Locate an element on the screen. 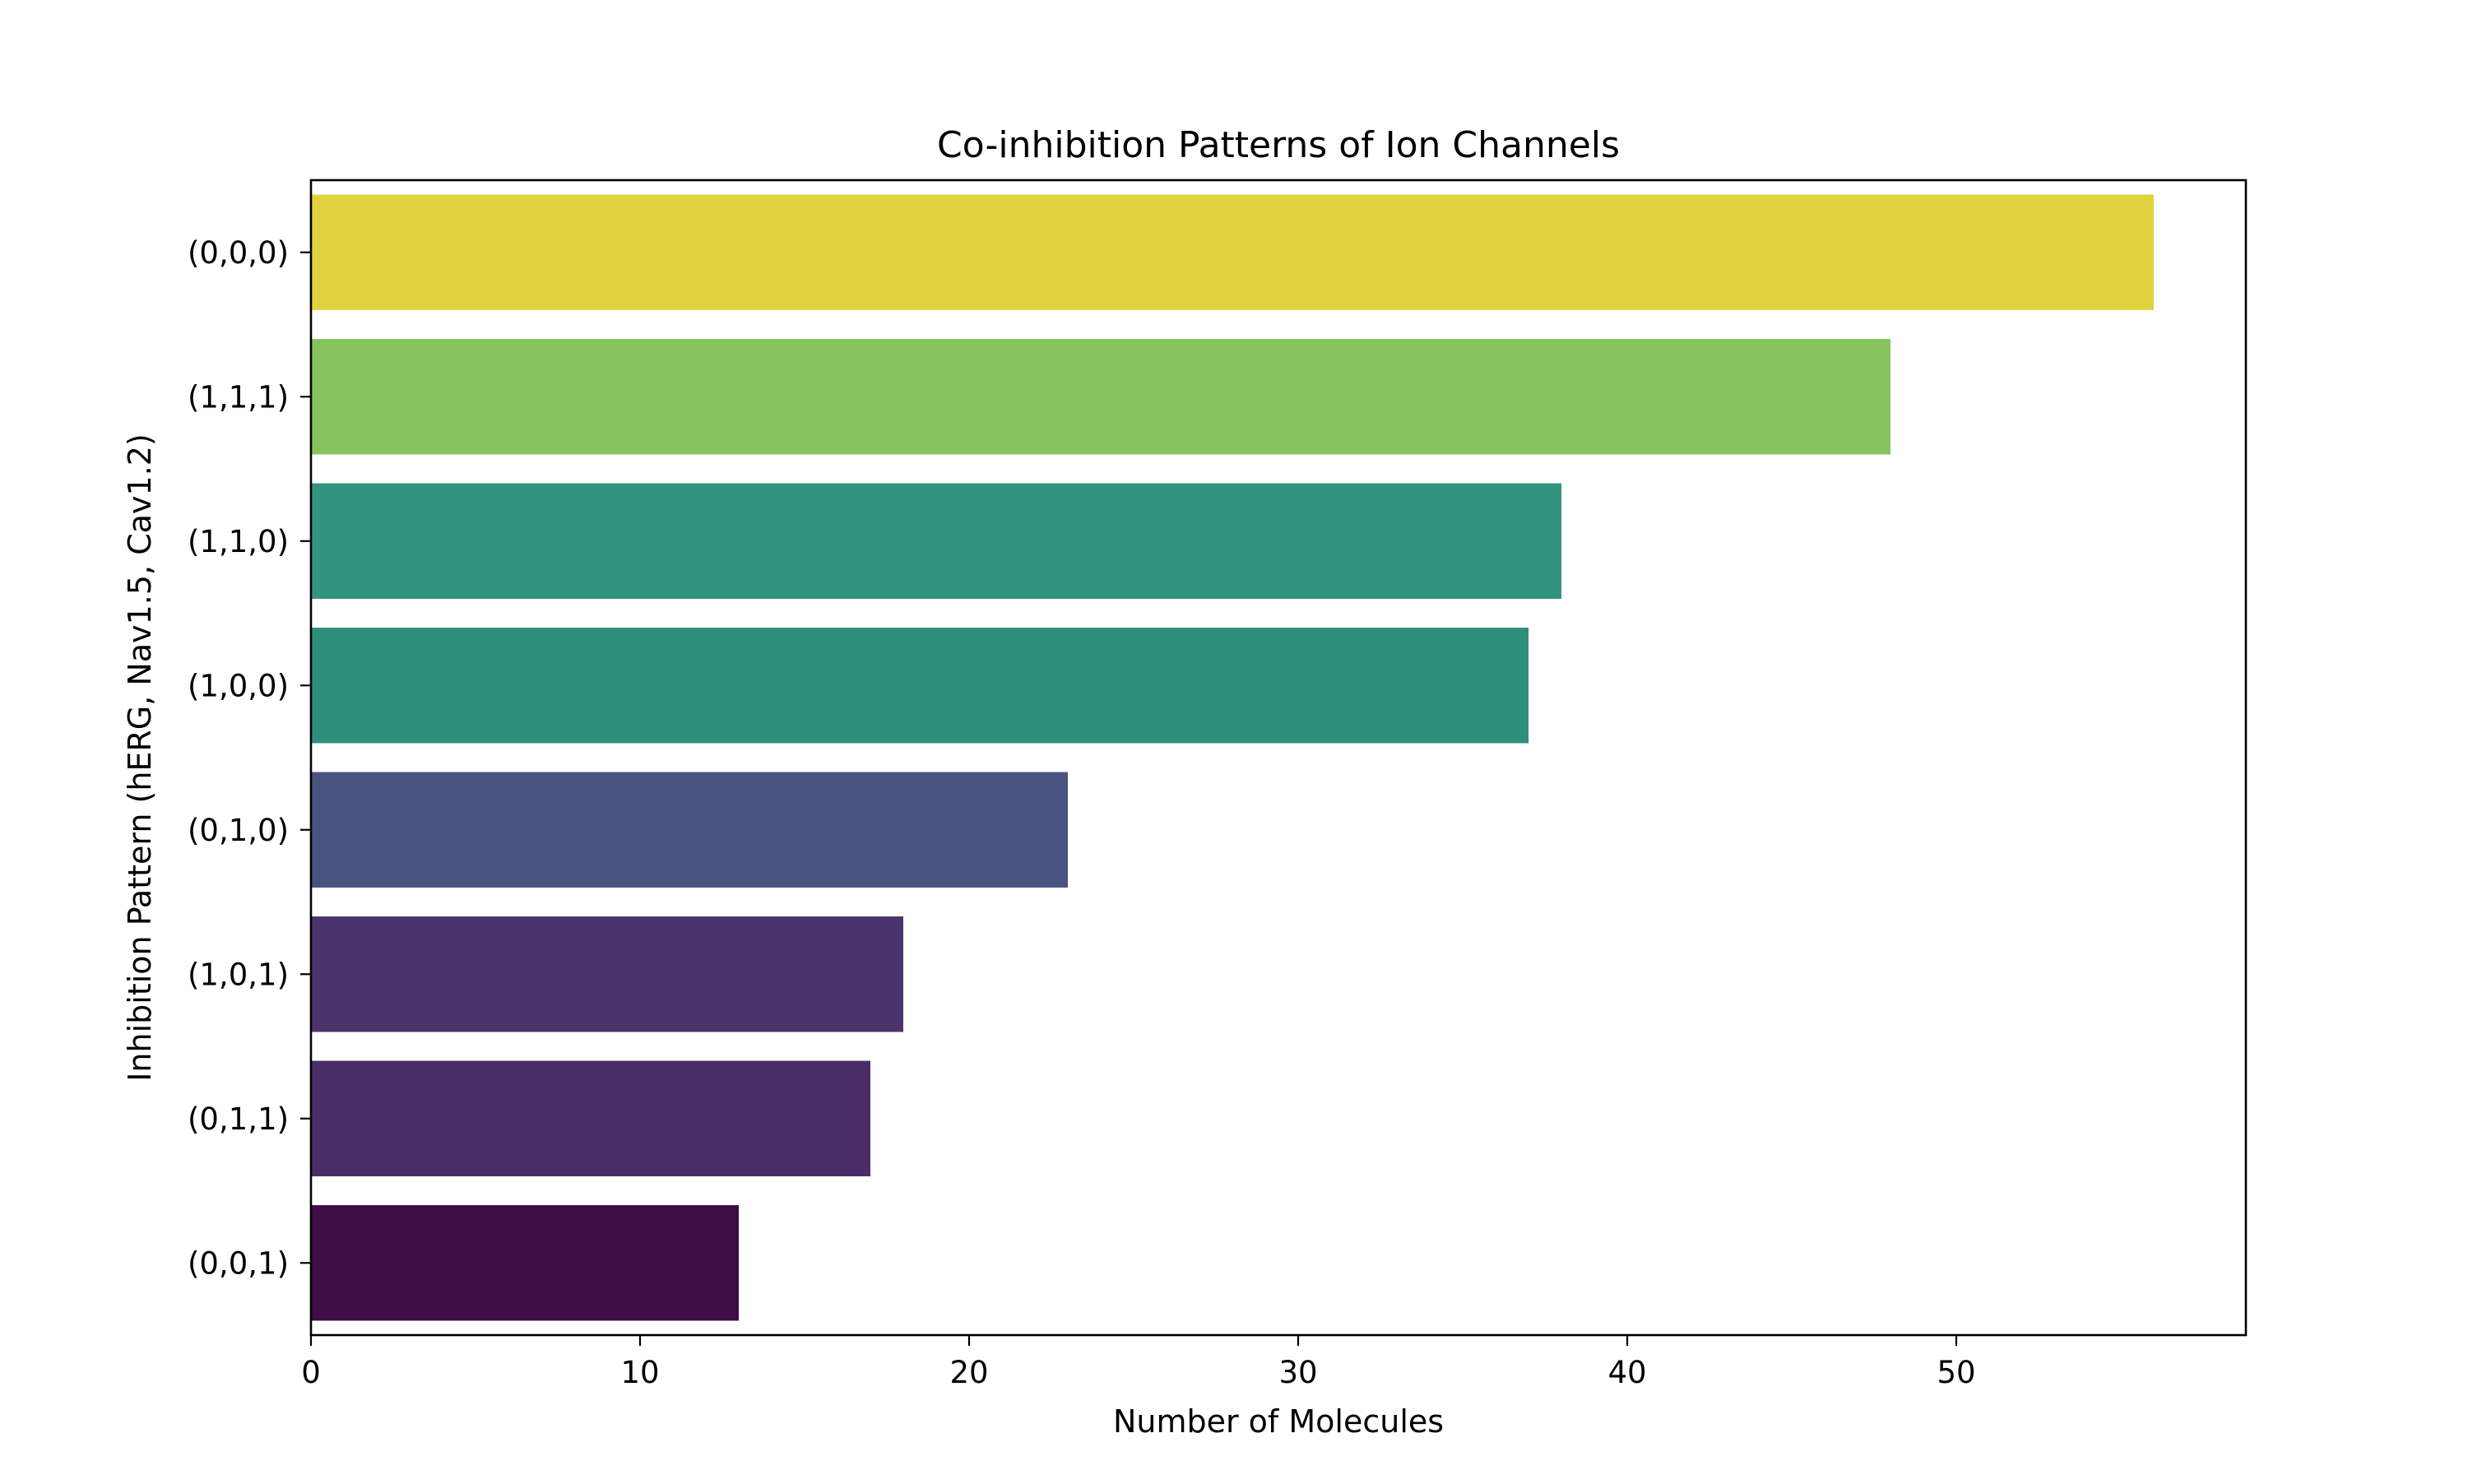 The image size is (2468, 1484). y-tick-label: (0,1,1) is located at coordinates (238, 1119).